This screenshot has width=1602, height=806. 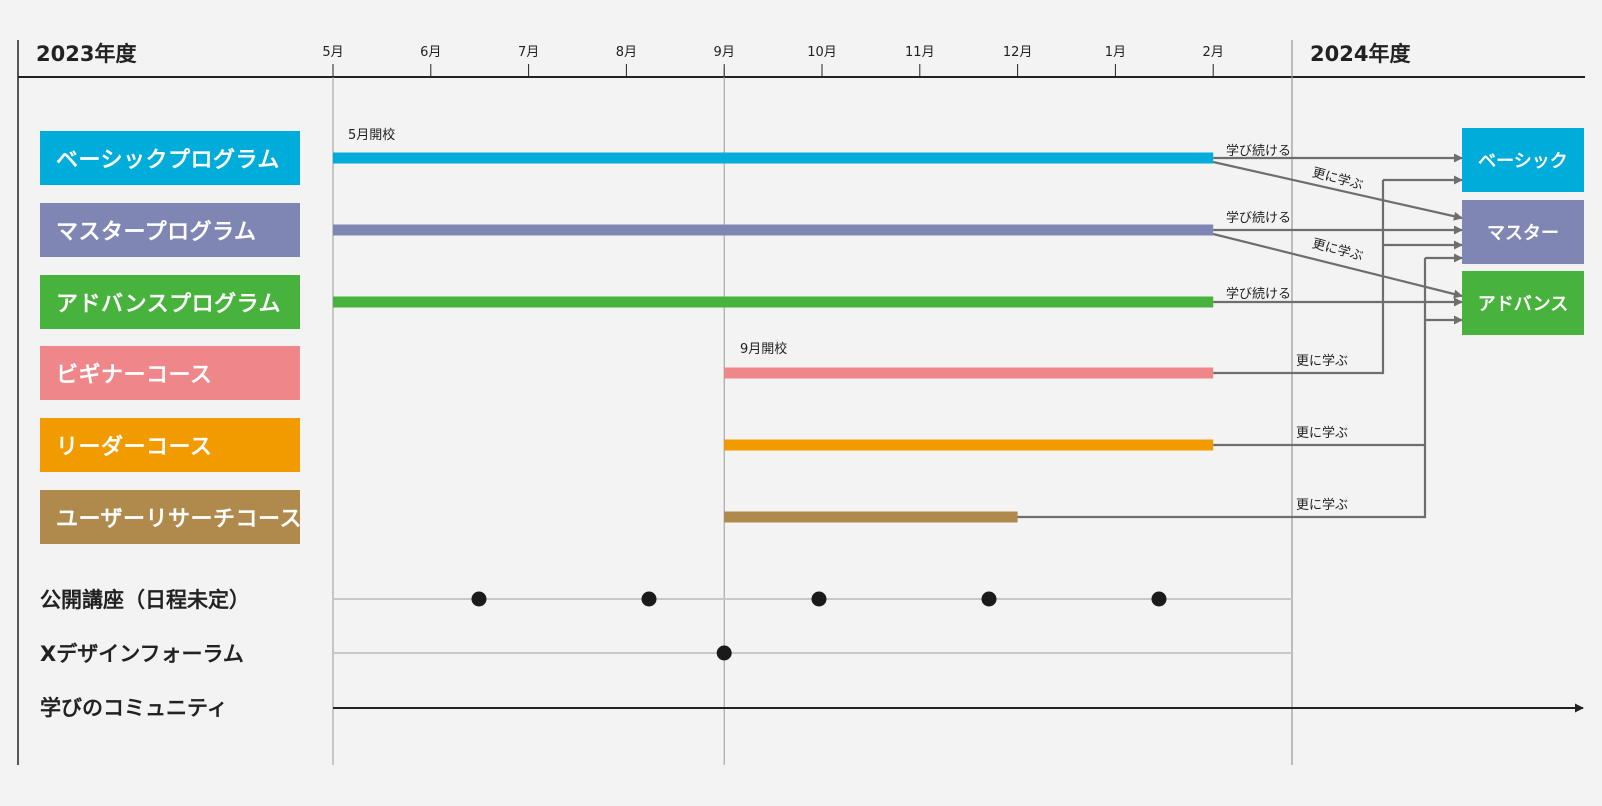 I want to click on month-label: 9月, so click(x=724, y=52).